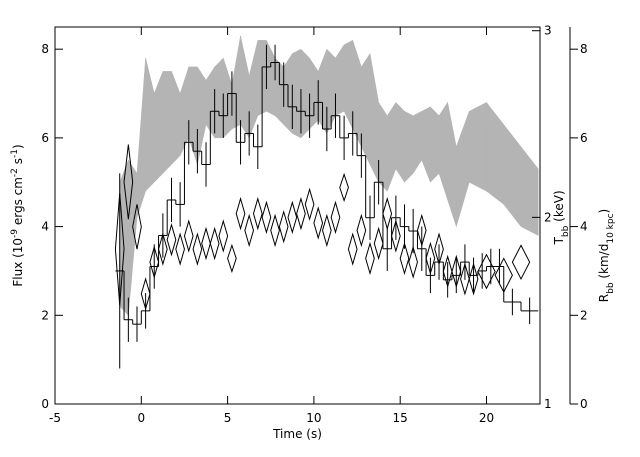 The height and width of the screenshot is (457, 640). Describe the element at coordinates (45, 404) in the screenshot. I see `y-tick-label: 0` at that location.